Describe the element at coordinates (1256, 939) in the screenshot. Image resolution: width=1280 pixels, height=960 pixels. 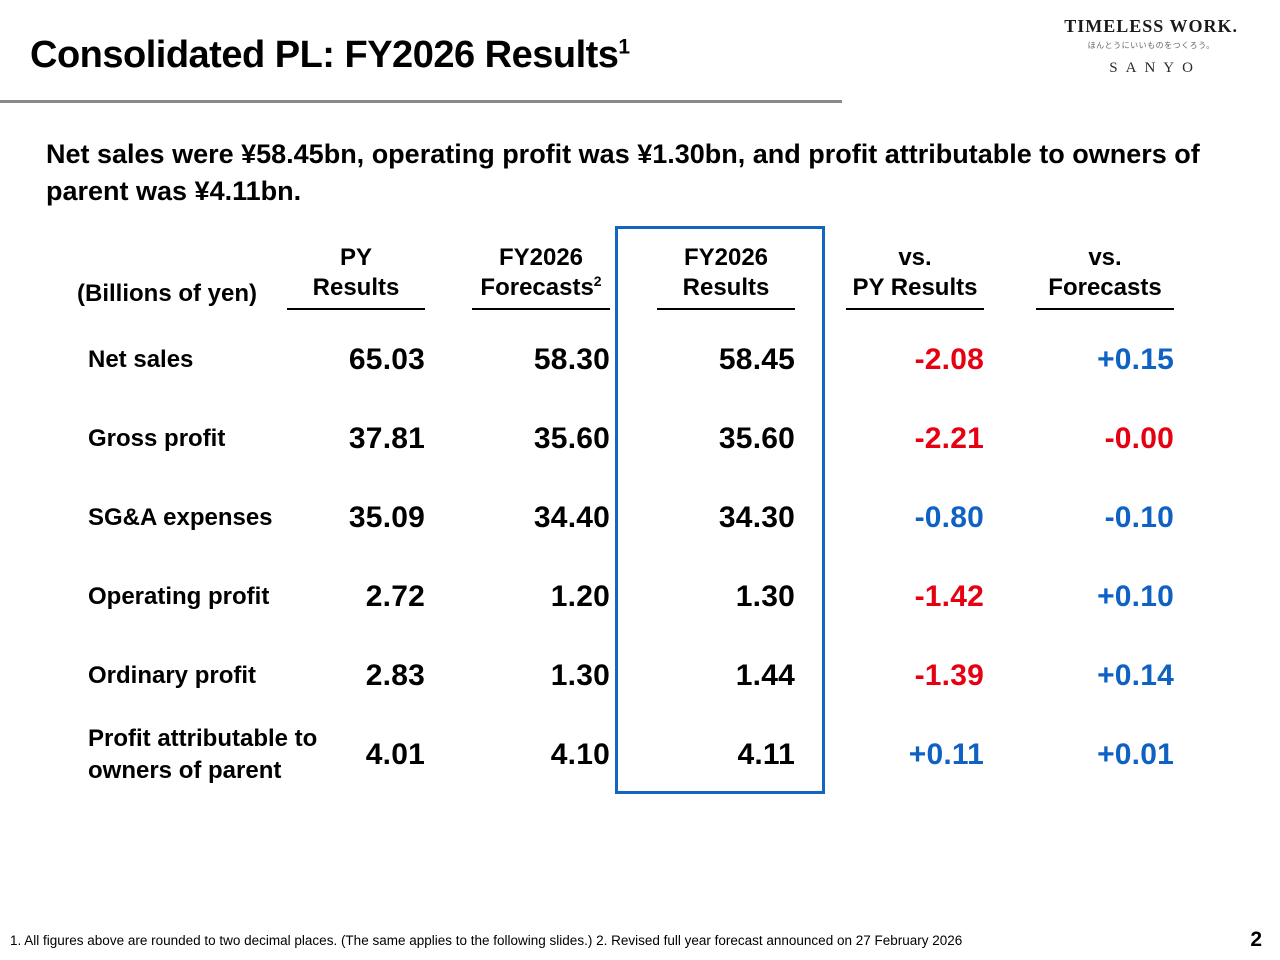
I see `page-number: 2` at that location.